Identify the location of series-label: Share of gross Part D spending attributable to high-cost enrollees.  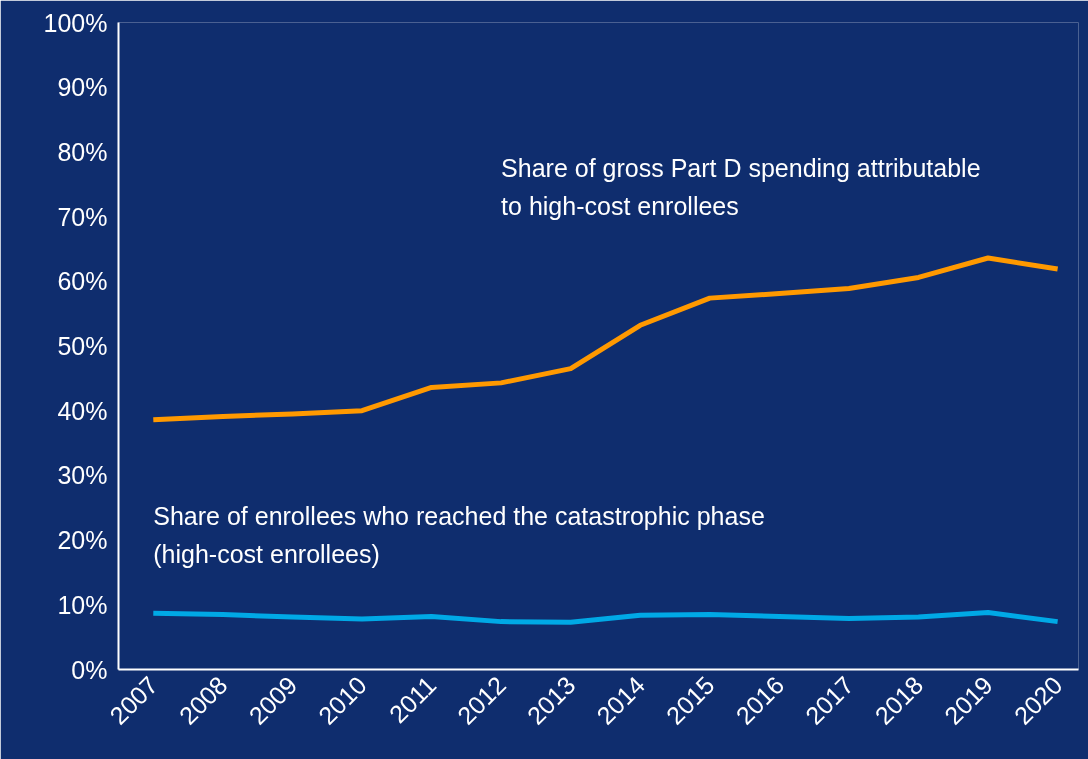
(741, 186).